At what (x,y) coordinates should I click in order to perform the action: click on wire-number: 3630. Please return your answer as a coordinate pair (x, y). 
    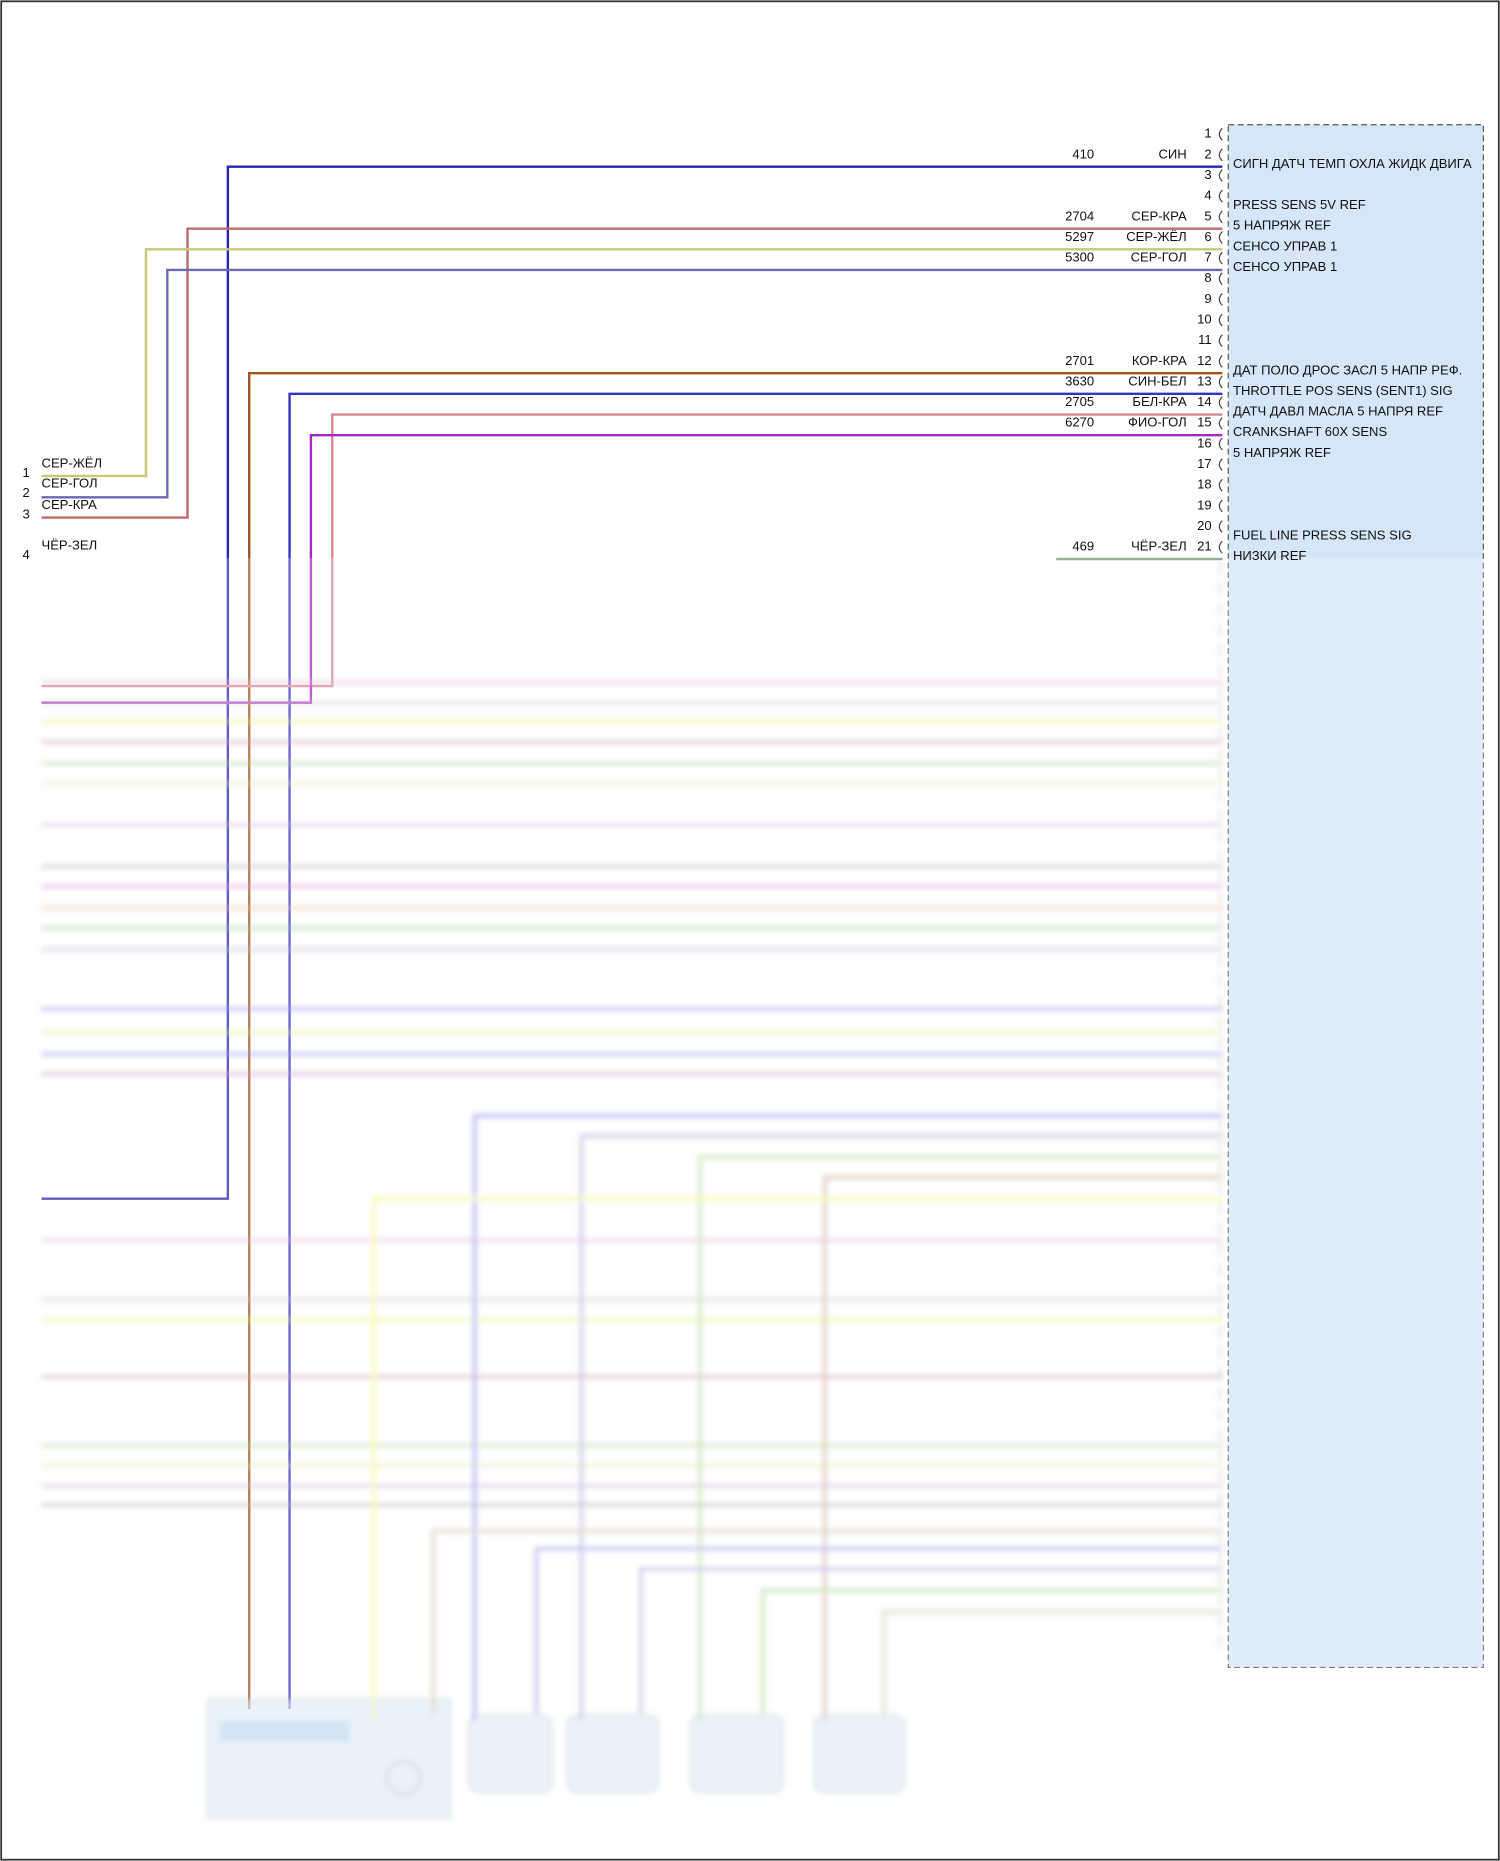
    Looking at the image, I should click on (1079, 380).